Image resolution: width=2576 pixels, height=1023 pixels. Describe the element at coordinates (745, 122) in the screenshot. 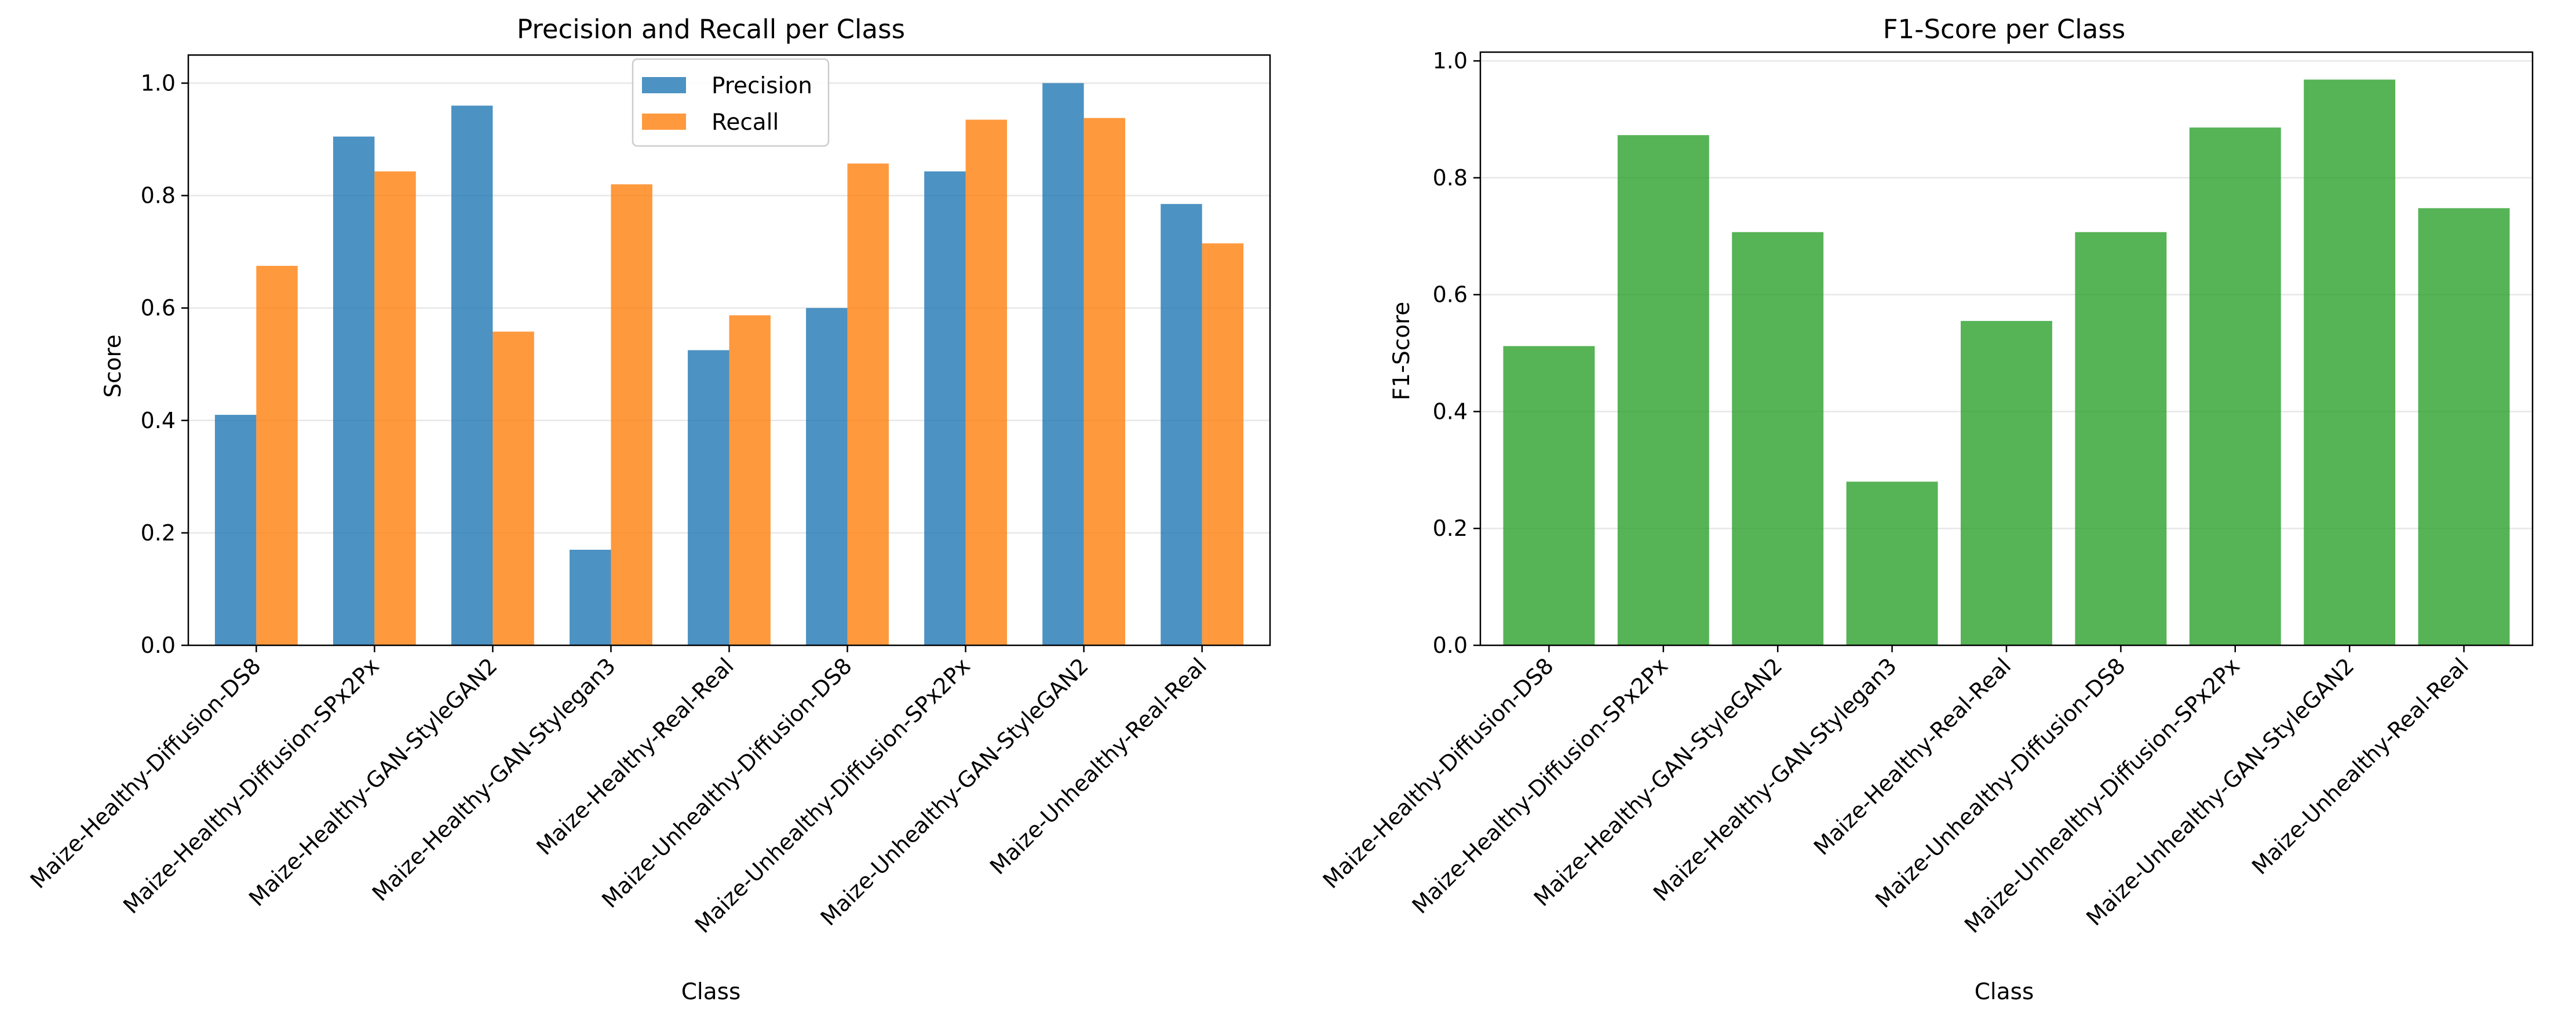

I see `legend-label-recall: Recall` at that location.